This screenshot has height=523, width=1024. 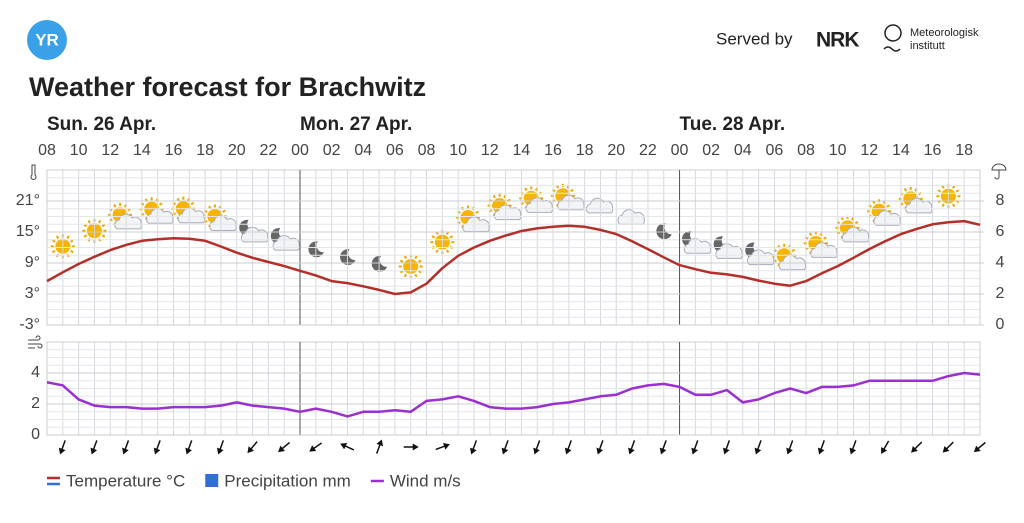 I want to click on met-logo-icon, so click(x=893, y=33).